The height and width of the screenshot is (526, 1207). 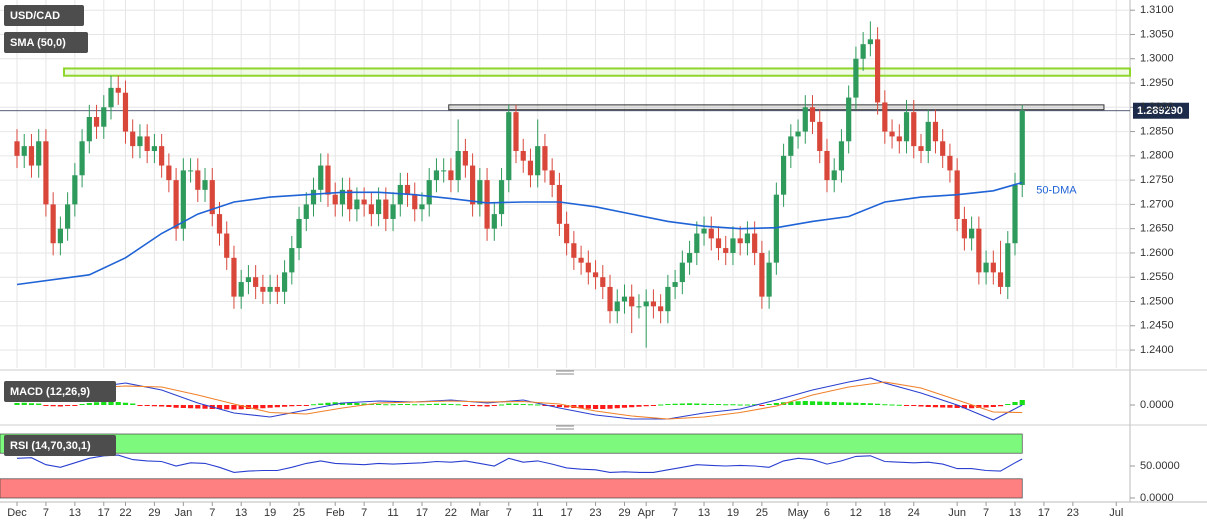 I want to click on y-tick-label: 1.2950, so click(x=1157, y=83).